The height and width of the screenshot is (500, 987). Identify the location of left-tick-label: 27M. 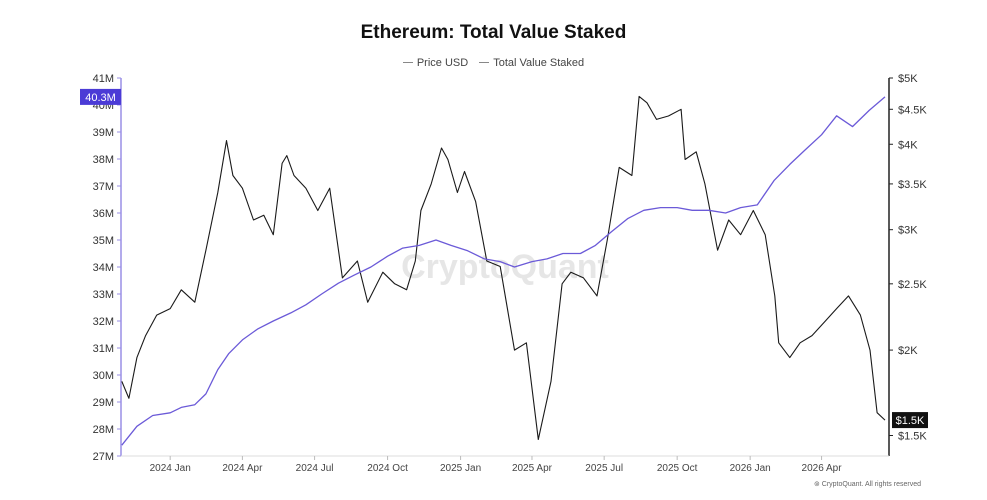
(103, 457).